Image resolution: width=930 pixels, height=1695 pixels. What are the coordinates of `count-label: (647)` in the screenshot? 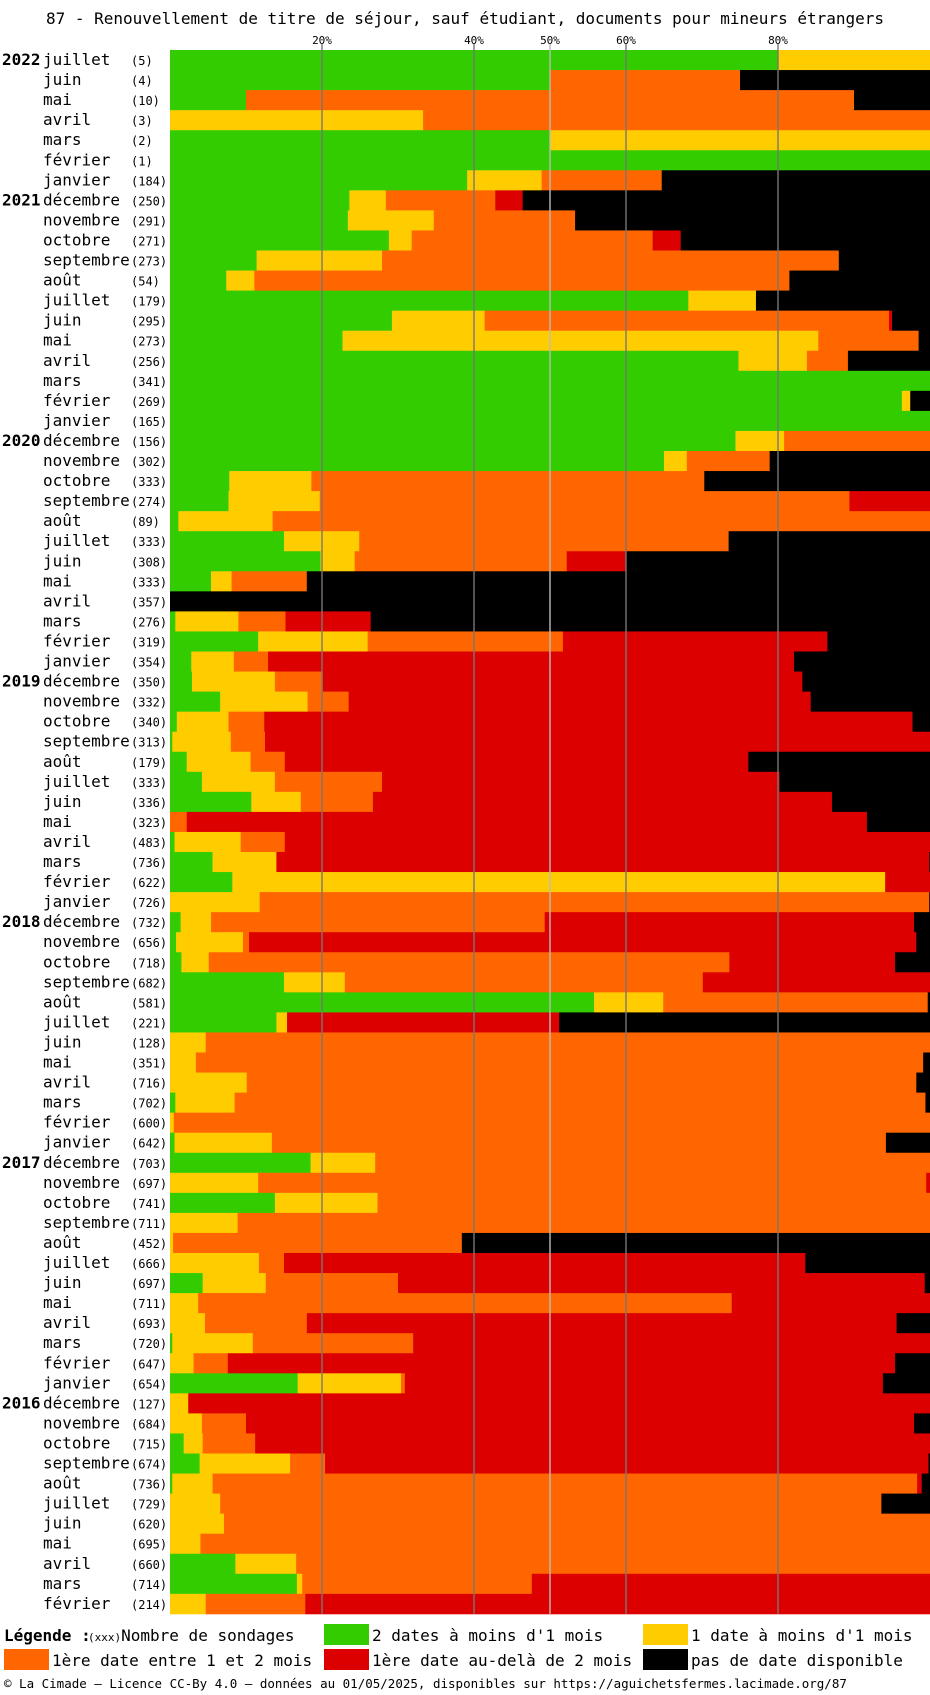 It's located at (149, 1364).